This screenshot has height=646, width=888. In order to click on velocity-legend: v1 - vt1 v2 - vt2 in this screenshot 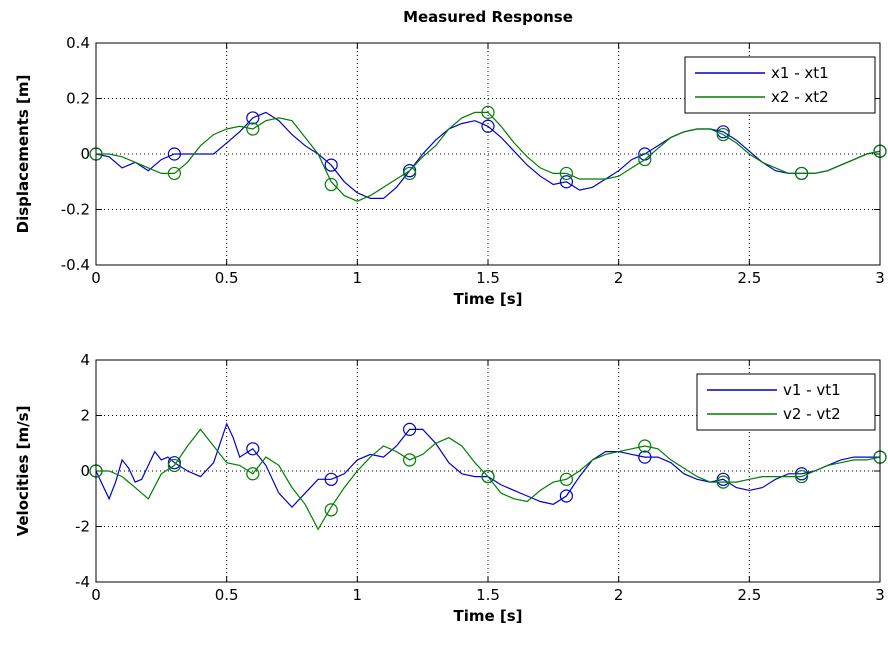, I will do `click(786, 402)`.